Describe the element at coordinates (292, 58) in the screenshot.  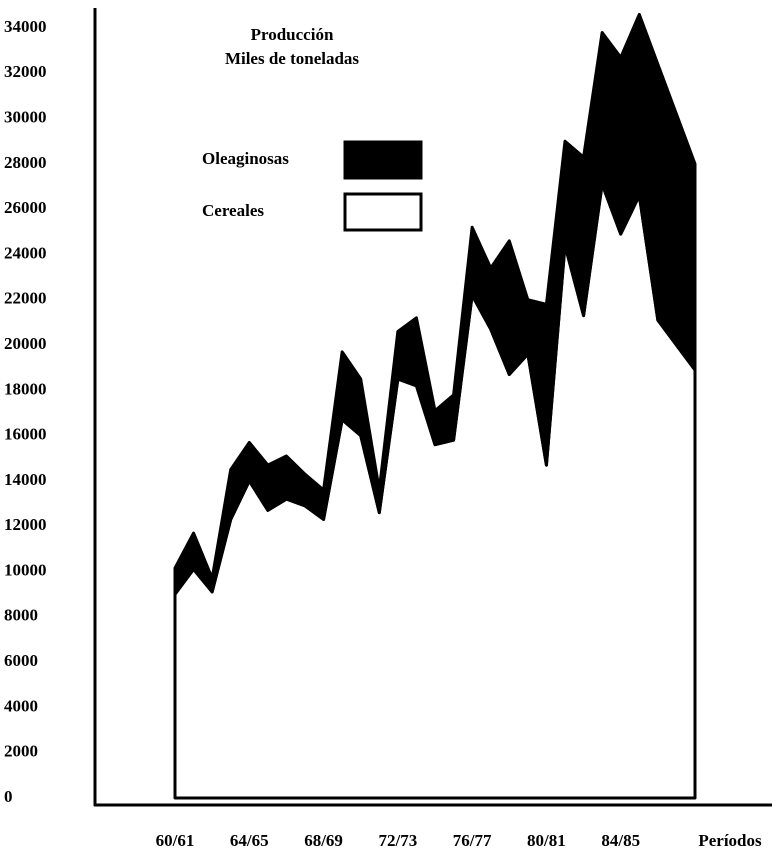
I see `chart-subtitle: Miles de toneladas` at that location.